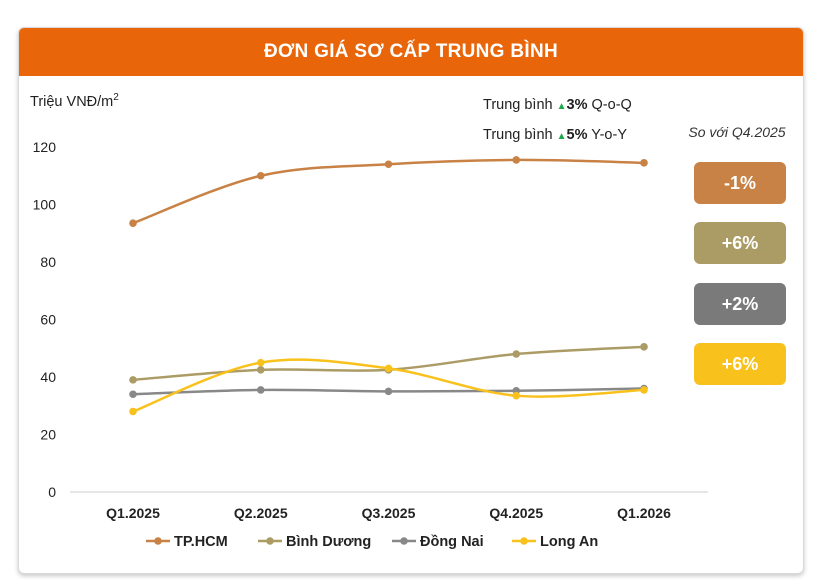 This screenshot has width=813, height=580. What do you see at coordinates (45, 147) in the screenshot?
I see `y-tick-label: 120` at bounding box center [45, 147].